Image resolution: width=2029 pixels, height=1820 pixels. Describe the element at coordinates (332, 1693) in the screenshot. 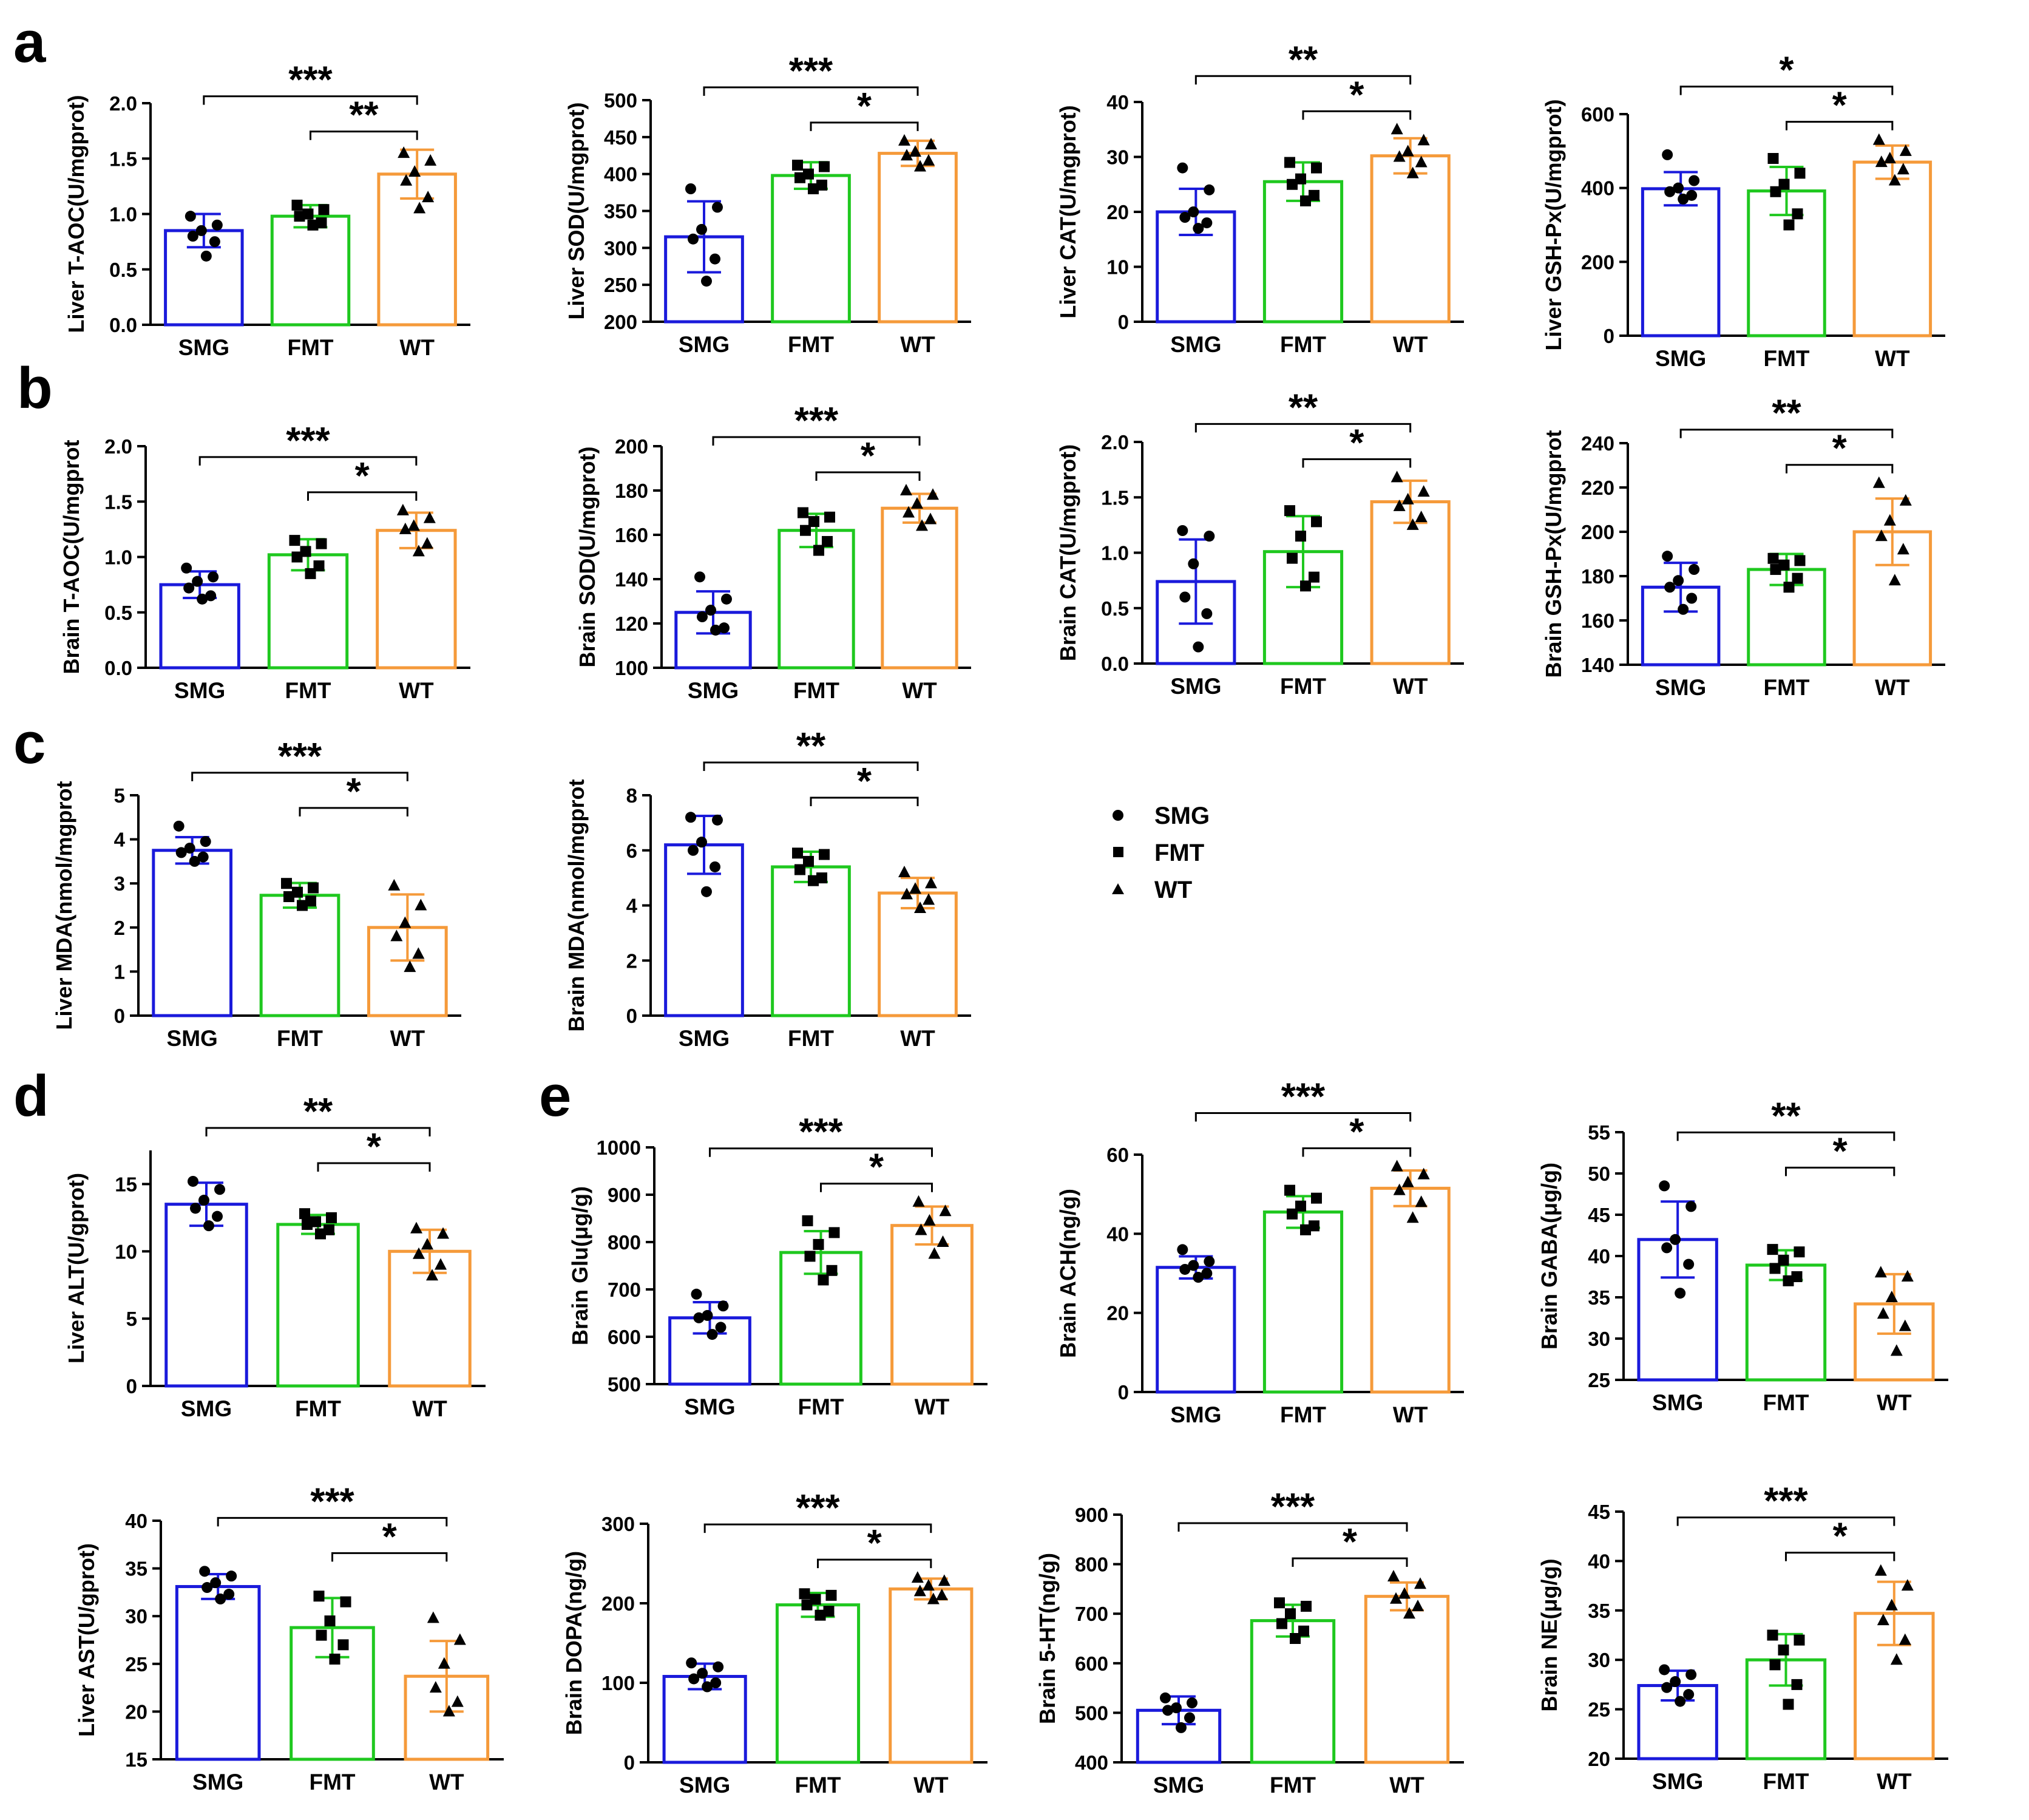

I see `bar-fmt` at that location.